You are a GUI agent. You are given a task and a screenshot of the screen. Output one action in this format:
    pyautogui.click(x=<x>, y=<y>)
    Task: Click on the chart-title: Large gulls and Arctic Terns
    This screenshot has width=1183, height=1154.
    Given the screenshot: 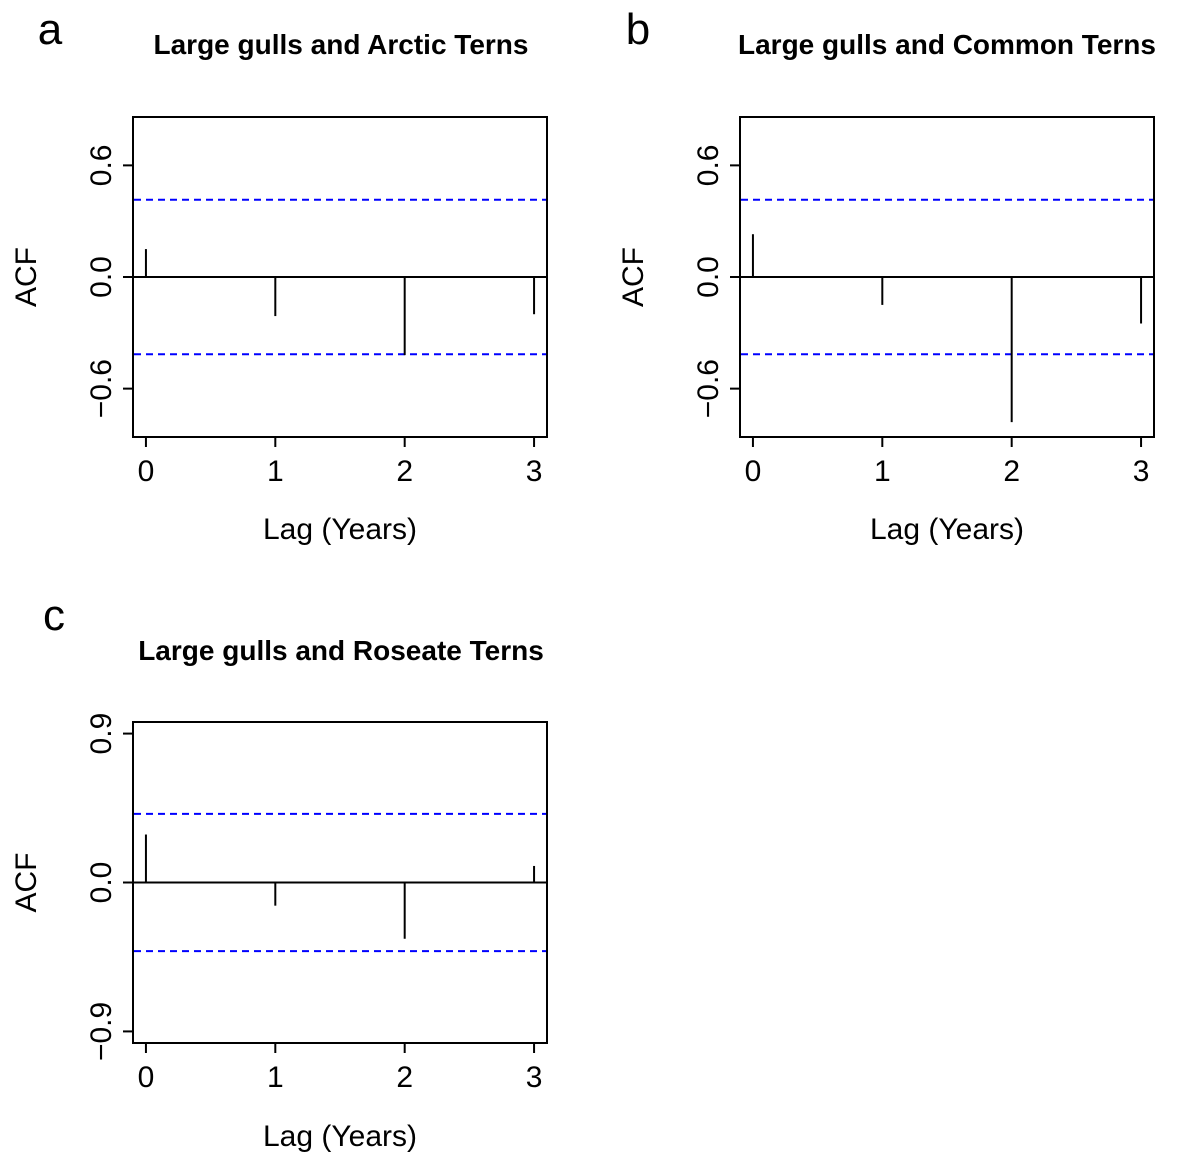 What is the action you would take?
    pyautogui.click(x=341, y=44)
    